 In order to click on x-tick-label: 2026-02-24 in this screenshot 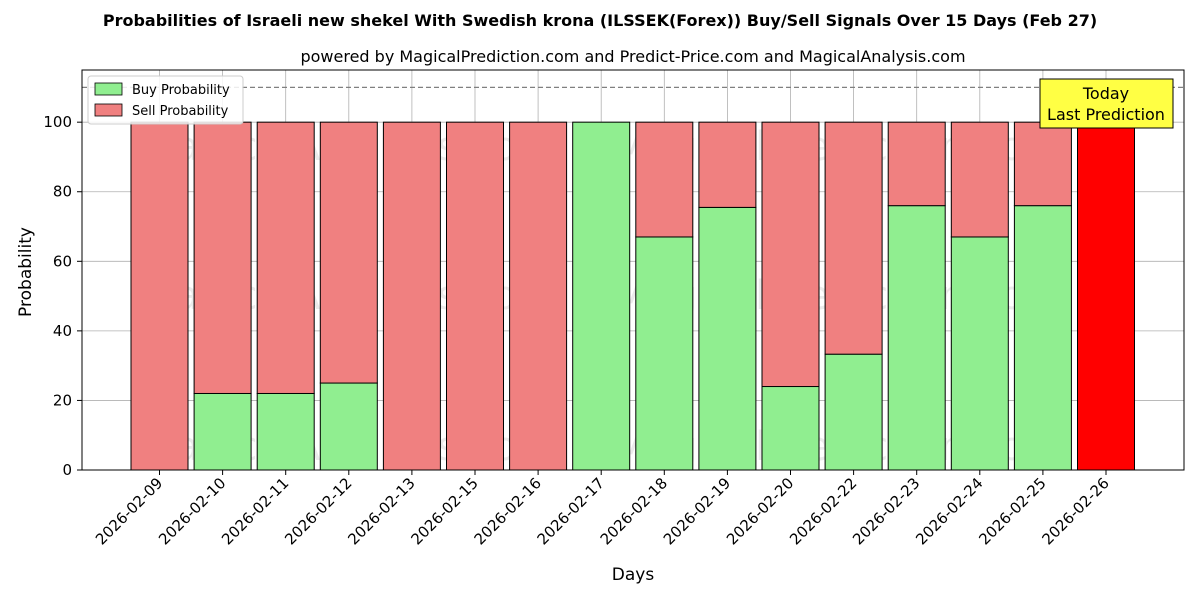, I will do `click(949, 511)`.